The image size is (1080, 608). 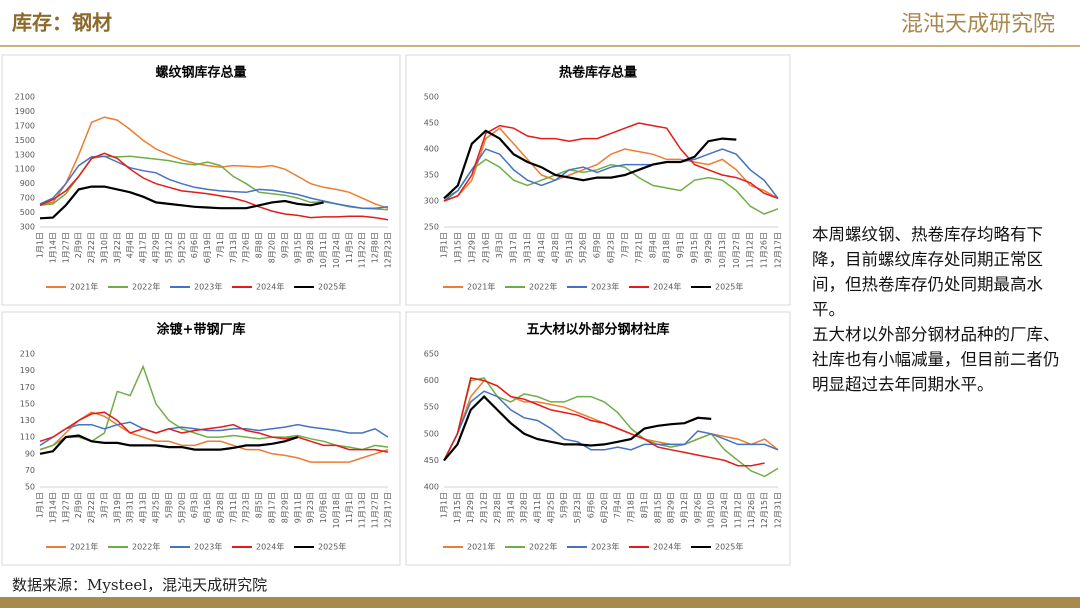 I want to click on x-tick-label: 2月28日, so click(x=497, y=507).